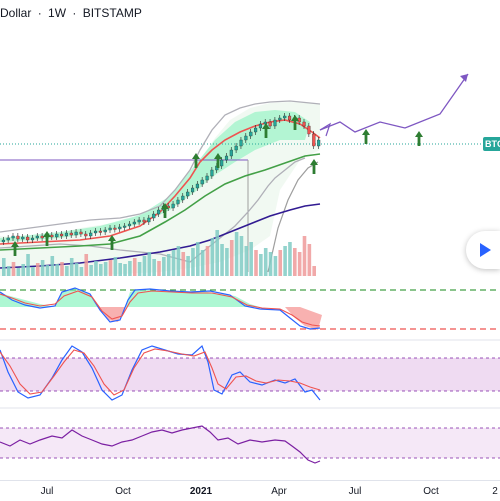  I want to click on stochrsi-d-line, so click(160, 372).